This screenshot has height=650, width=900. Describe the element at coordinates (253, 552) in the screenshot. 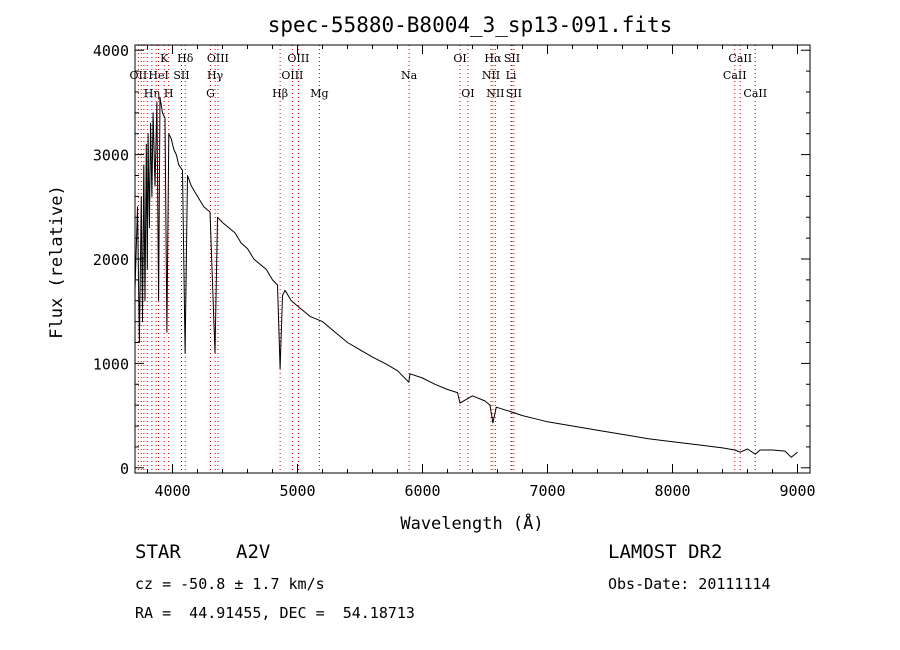

I see `subclass: A2V` at that location.